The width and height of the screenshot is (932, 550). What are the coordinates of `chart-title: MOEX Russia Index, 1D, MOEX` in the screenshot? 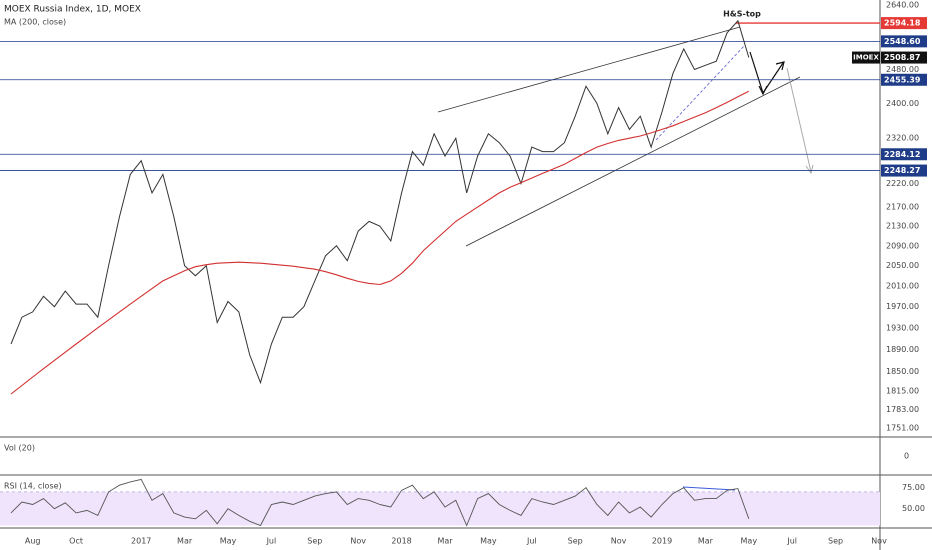 It's located at (72, 10).